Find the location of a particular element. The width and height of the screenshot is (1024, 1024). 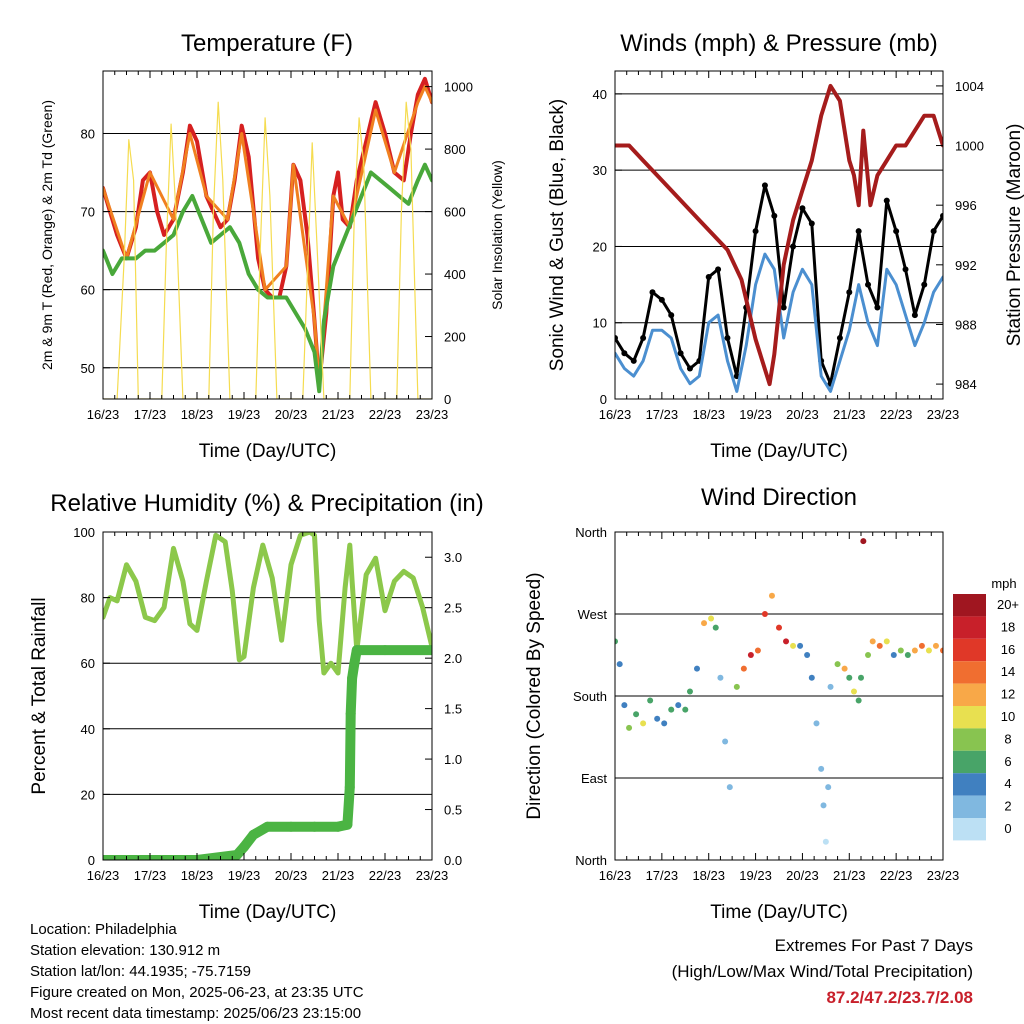

legend-label: 4 is located at coordinates (1007, 783).